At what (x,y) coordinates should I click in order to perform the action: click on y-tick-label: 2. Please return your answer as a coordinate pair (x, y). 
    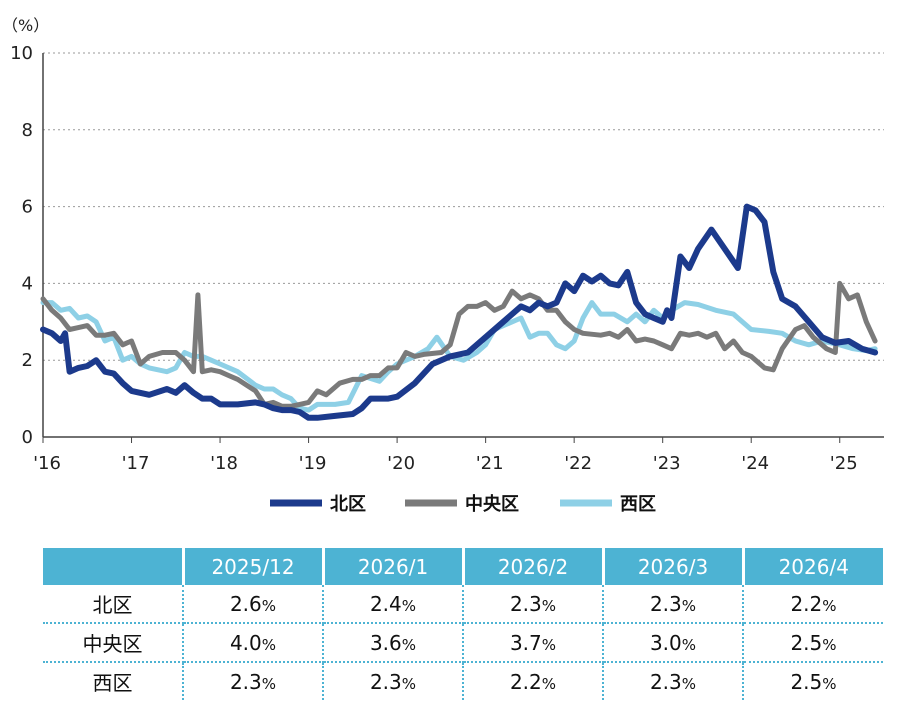
    Looking at the image, I should click on (27, 360).